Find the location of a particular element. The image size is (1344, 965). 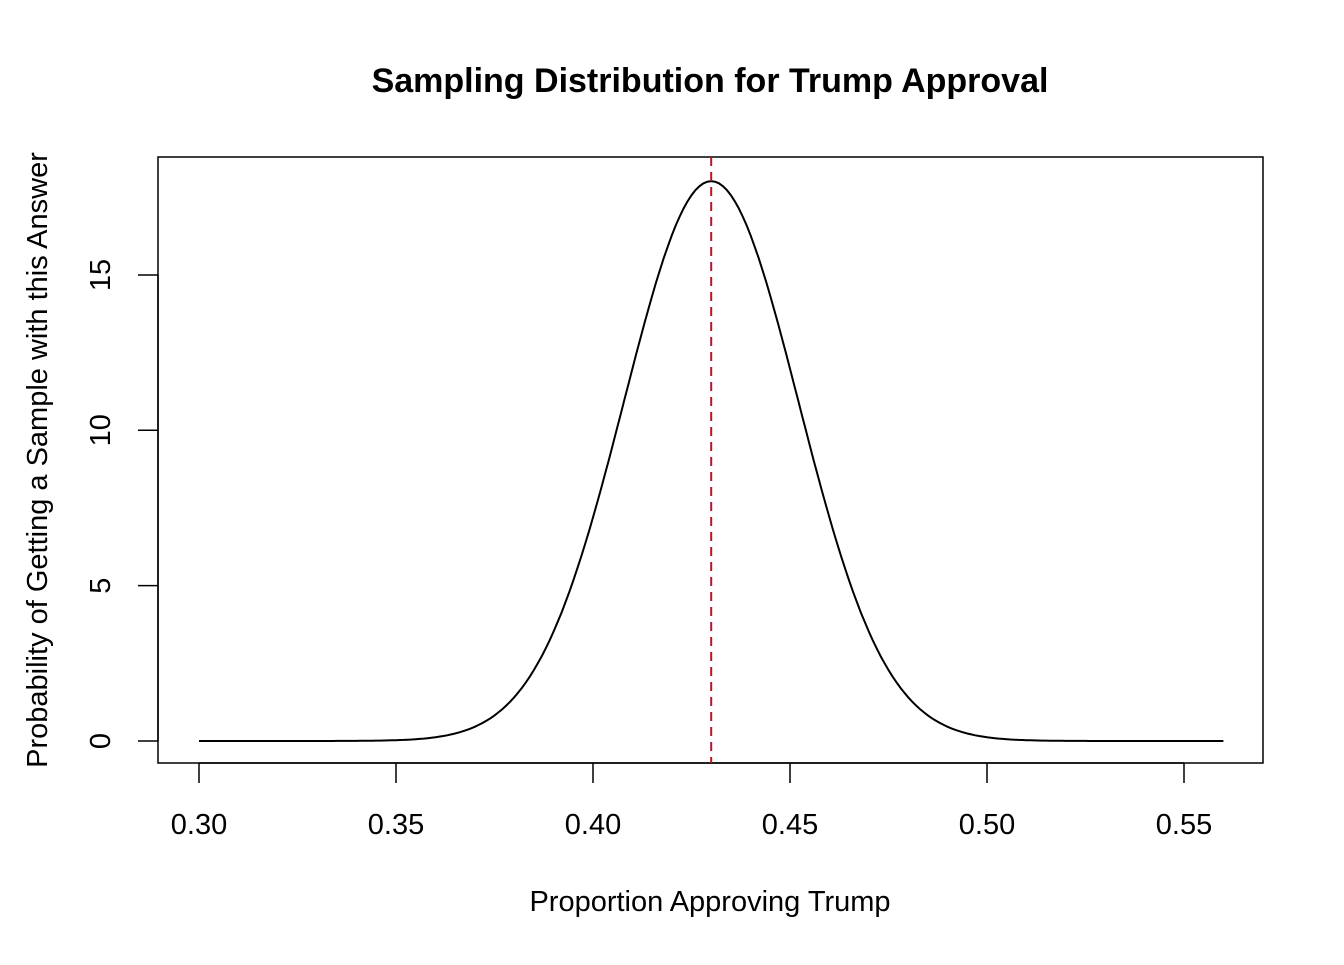

x-axis: 0.30 0.35 0.40 0.45 0.50 0.55 is located at coordinates (691, 801).